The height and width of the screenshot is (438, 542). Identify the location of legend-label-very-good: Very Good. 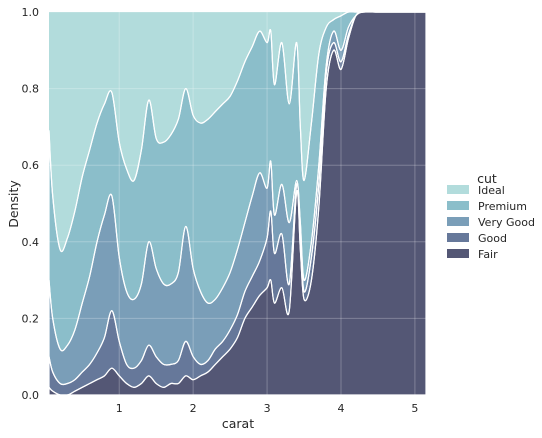
(506, 222).